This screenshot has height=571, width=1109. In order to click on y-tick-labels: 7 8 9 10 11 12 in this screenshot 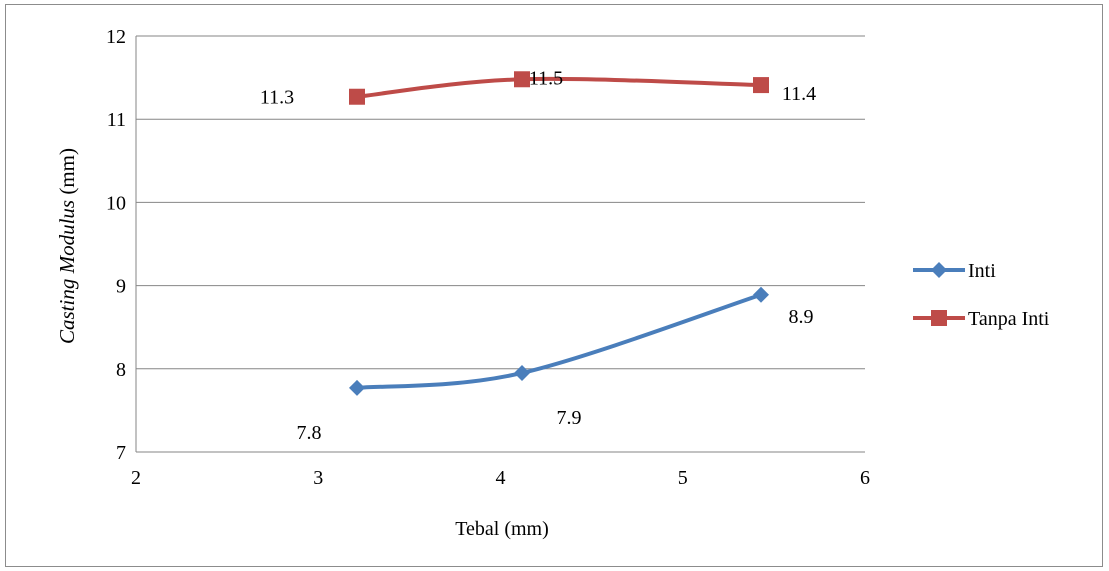, I will do `click(116, 245)`.